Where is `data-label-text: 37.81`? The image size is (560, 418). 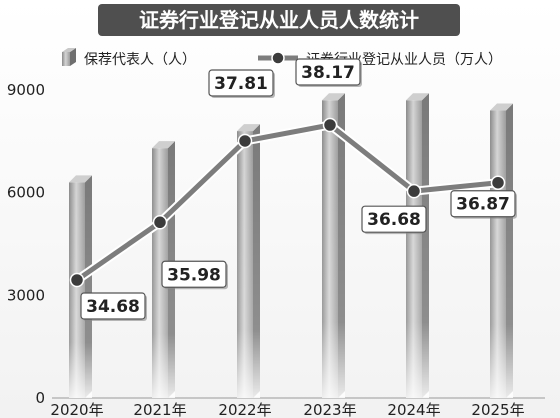 data-label-text: 37.81 is located at coordinates (241, 84).